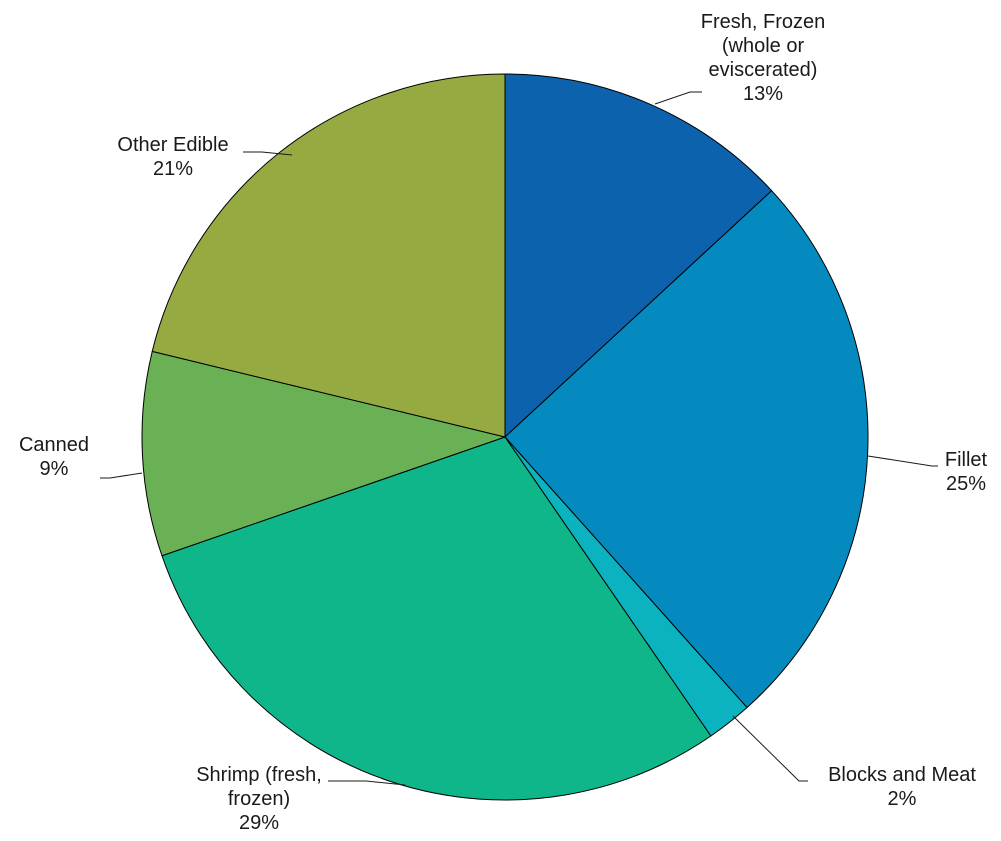 This screenshot has width=1001, height=841. Describe the element at coordinates (173, 169) in the screenshot. I see `slice-value-label: 21%` at that location.